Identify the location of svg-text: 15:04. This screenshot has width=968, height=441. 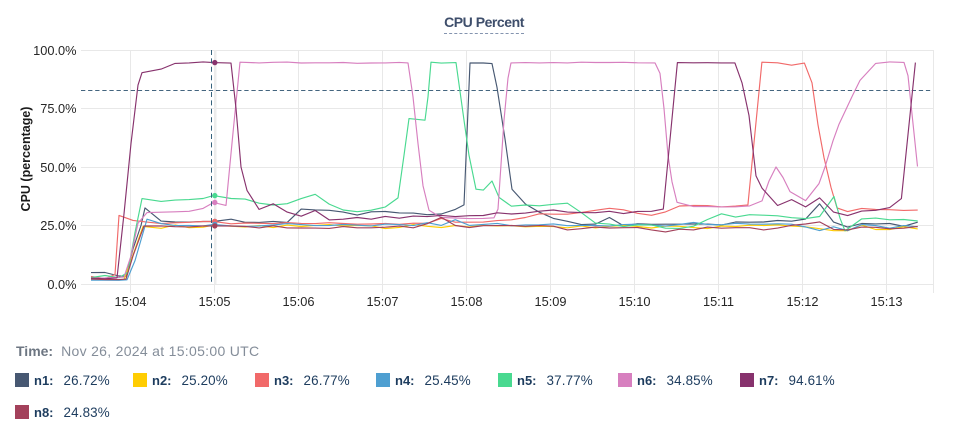
(130, 301).